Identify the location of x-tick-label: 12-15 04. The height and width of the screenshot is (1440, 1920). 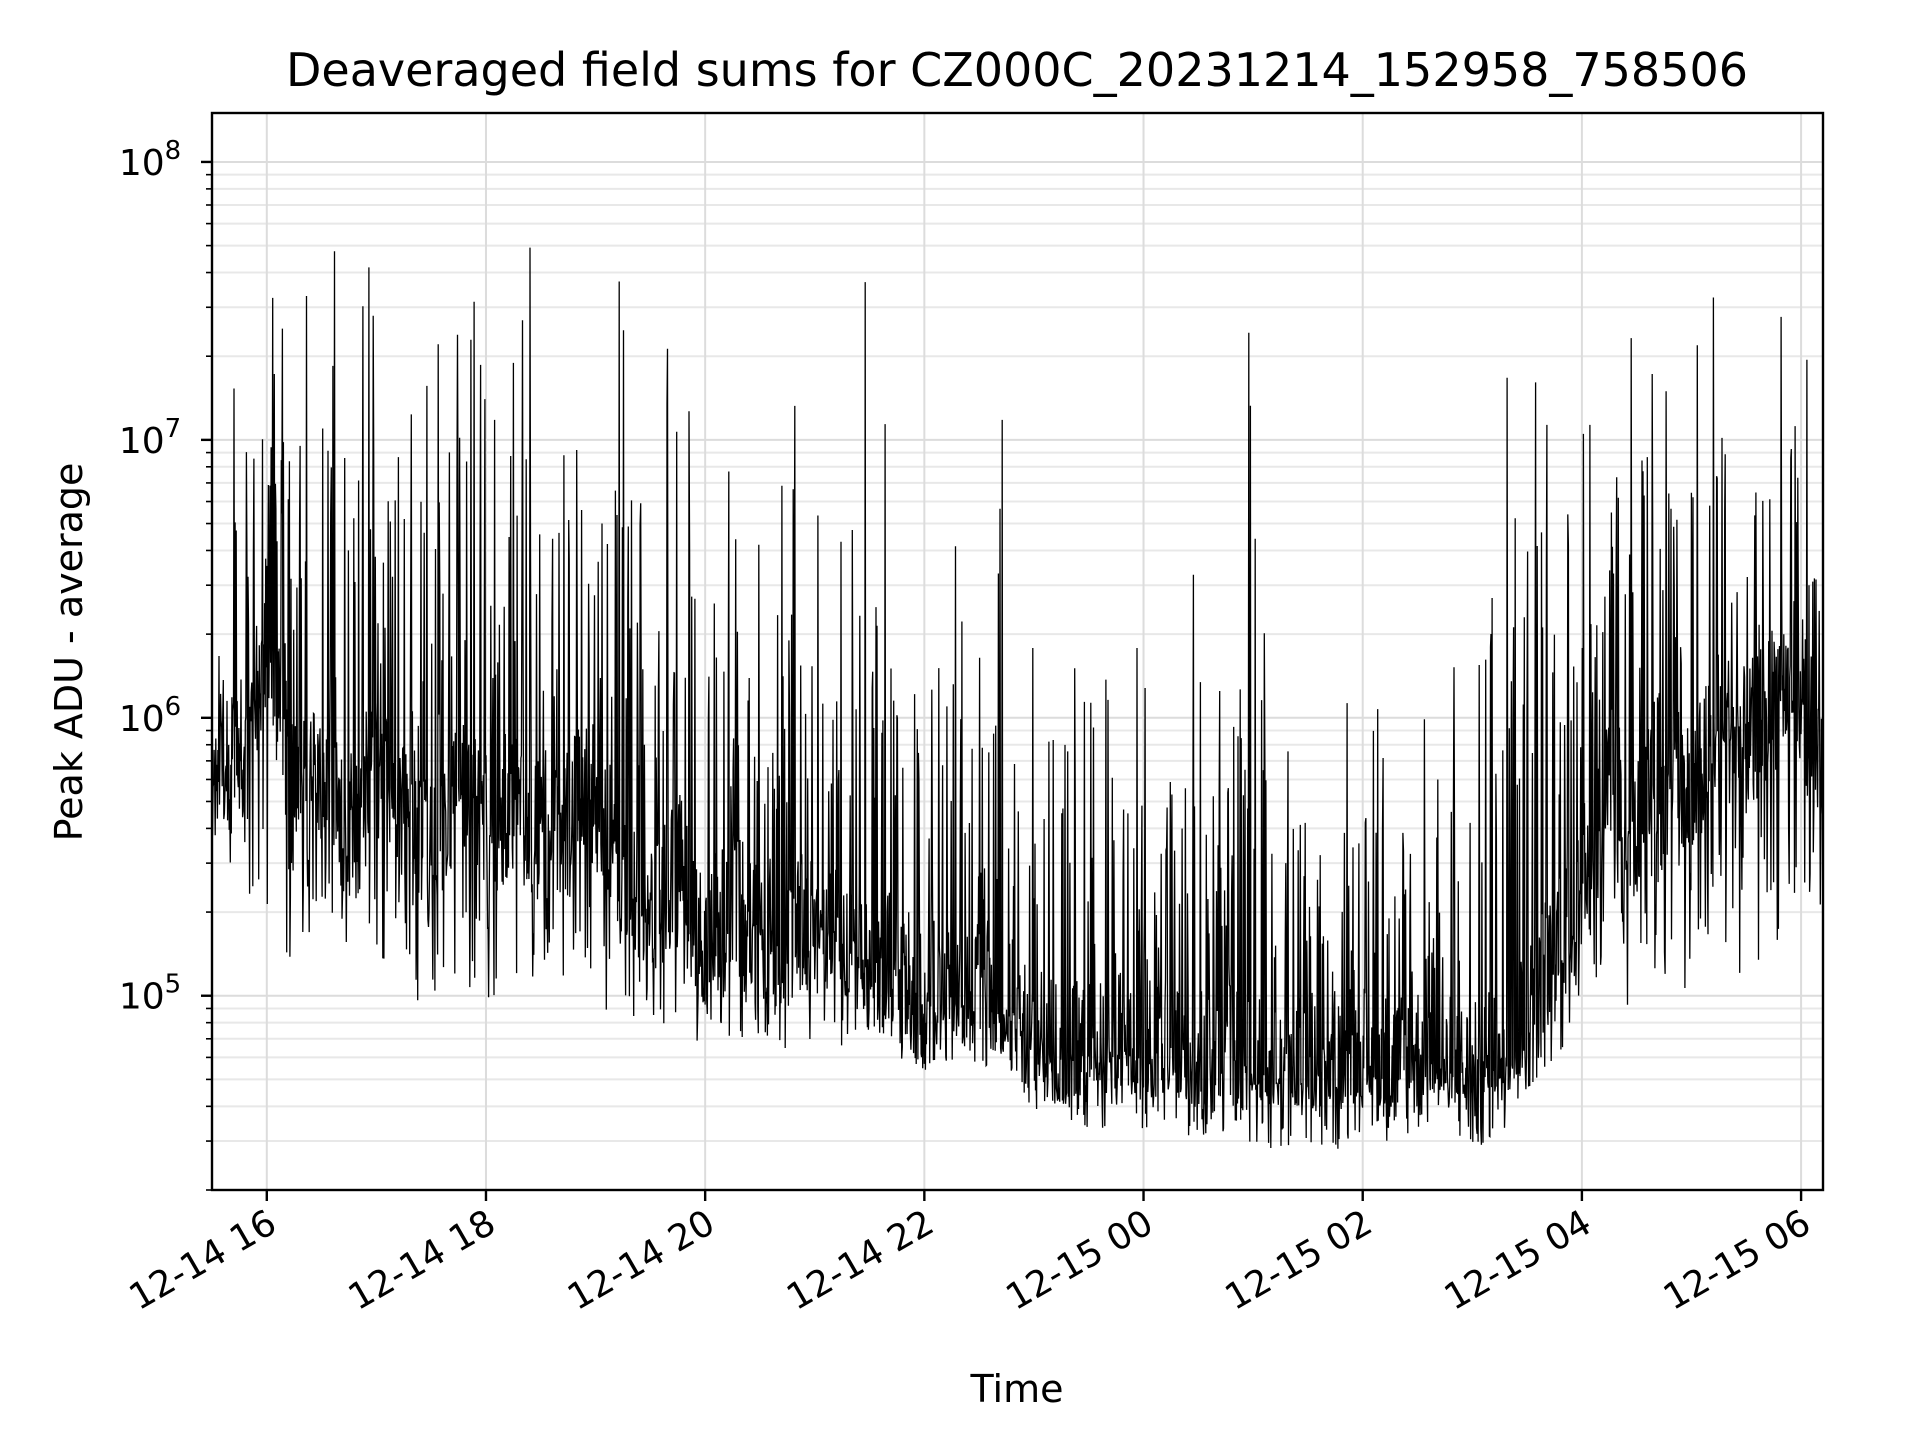
(1518, 1260).